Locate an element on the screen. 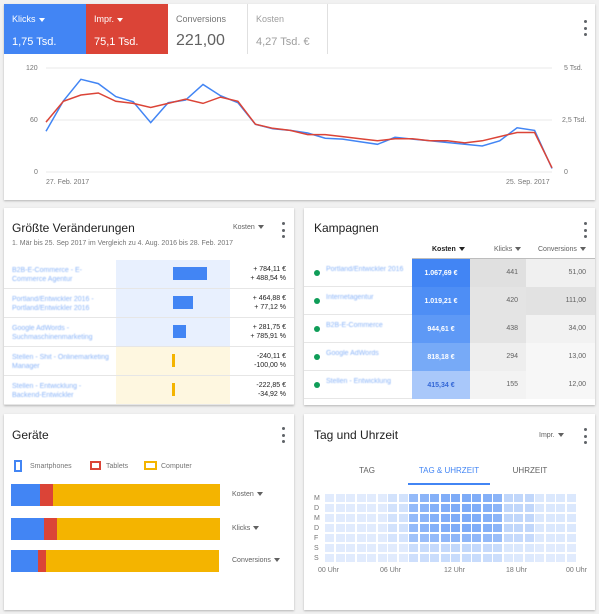  device-dropdown-label: Conversions is located at coordinates (251, 560).